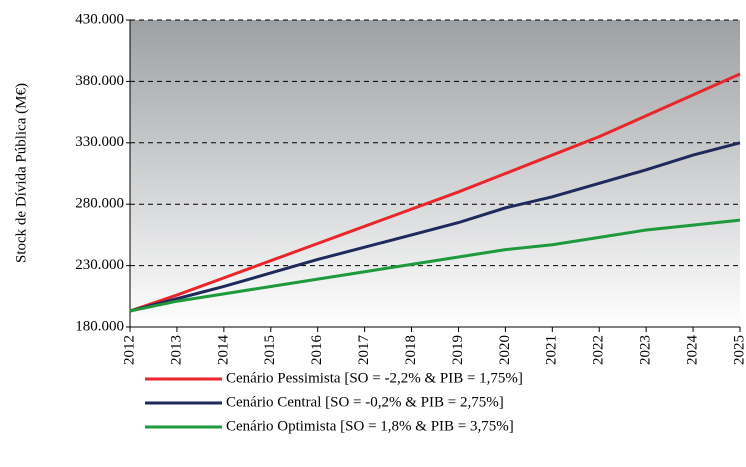 This screenshot has width=746, height=467. Describe the element at coordinates (599, 350) in the screenshot. I see `x-tick-label: 2022` at that location.